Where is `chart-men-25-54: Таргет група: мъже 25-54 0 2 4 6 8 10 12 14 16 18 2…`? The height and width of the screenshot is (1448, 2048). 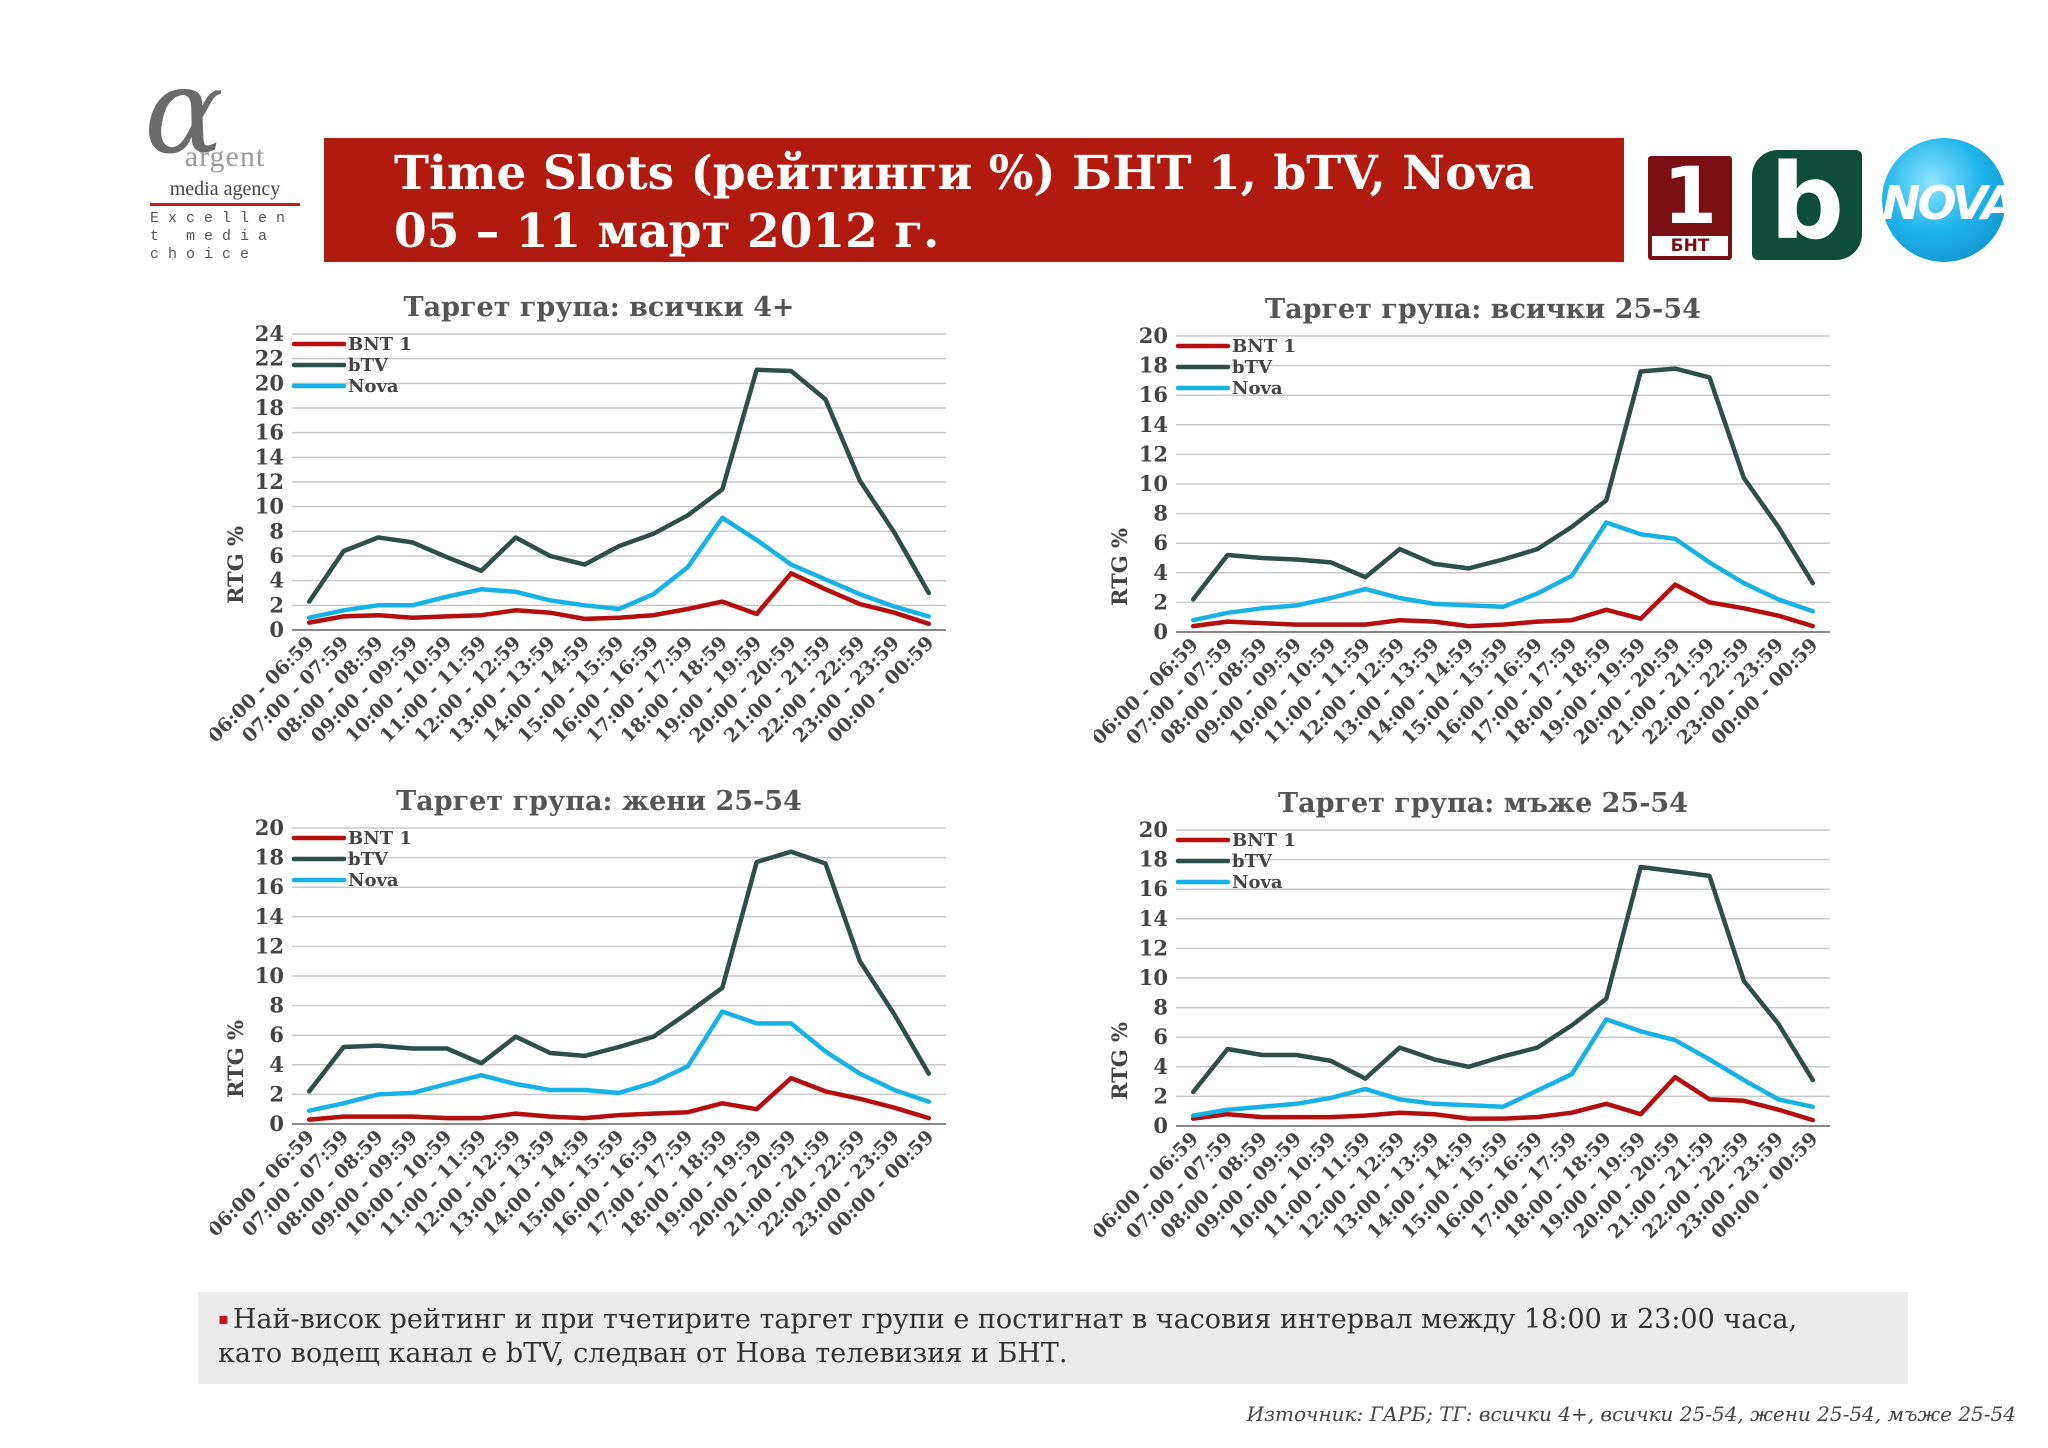
chart-men-25-54: Таргет група: мъже 25-54 0 2 4 6 8 10 12 14 16 18 2… is located at coordinates (1462, 1015).